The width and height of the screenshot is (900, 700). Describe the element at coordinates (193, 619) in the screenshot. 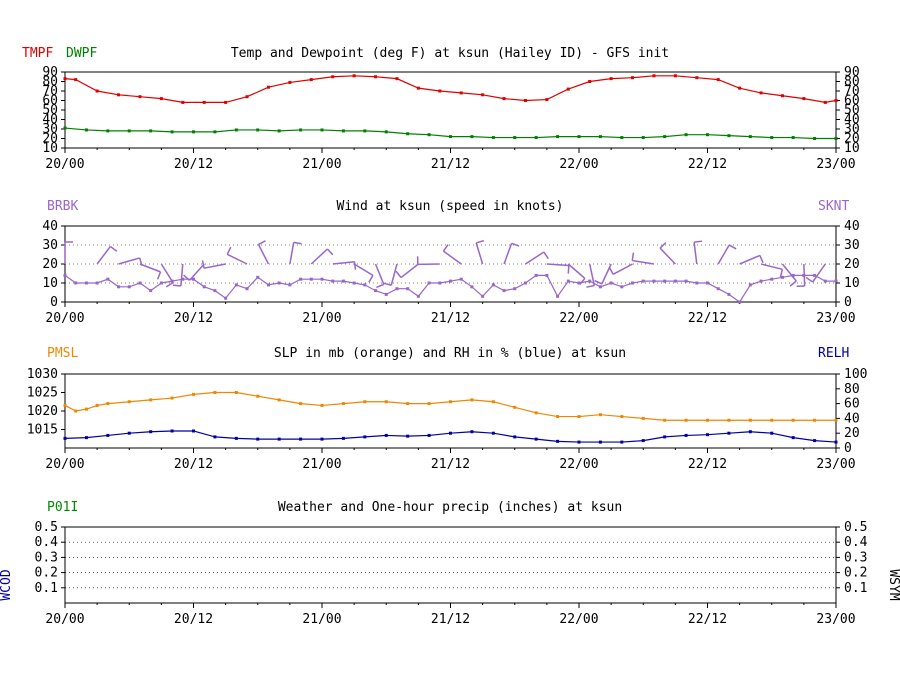

I see `precip-x-tick-label: 20/12` at that location.